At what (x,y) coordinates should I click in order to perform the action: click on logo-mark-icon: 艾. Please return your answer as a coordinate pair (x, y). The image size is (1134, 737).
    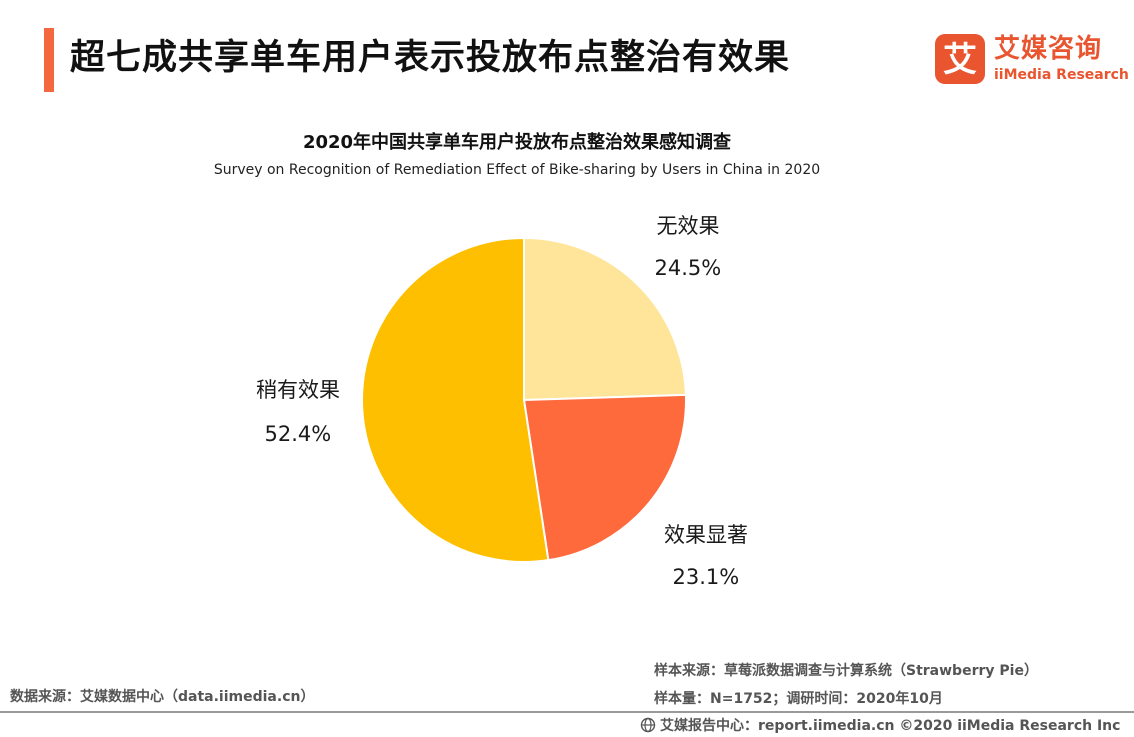
    Looking at the image, I should click on (960, 59).